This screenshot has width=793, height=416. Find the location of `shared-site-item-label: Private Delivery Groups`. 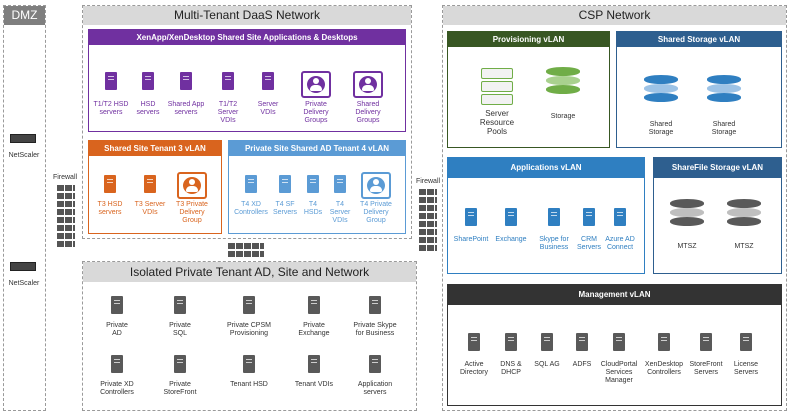

shared-site-item-label: Private Delivery Groups is located at coordinates (316, 112).